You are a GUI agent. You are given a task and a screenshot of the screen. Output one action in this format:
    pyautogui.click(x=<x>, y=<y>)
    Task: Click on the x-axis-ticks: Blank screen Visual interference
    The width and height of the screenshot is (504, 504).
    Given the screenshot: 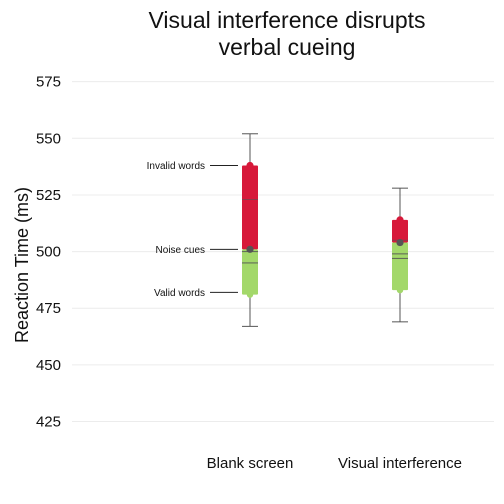 What is the action you would take?
    pyautogui.click(x=334, y=463)
    